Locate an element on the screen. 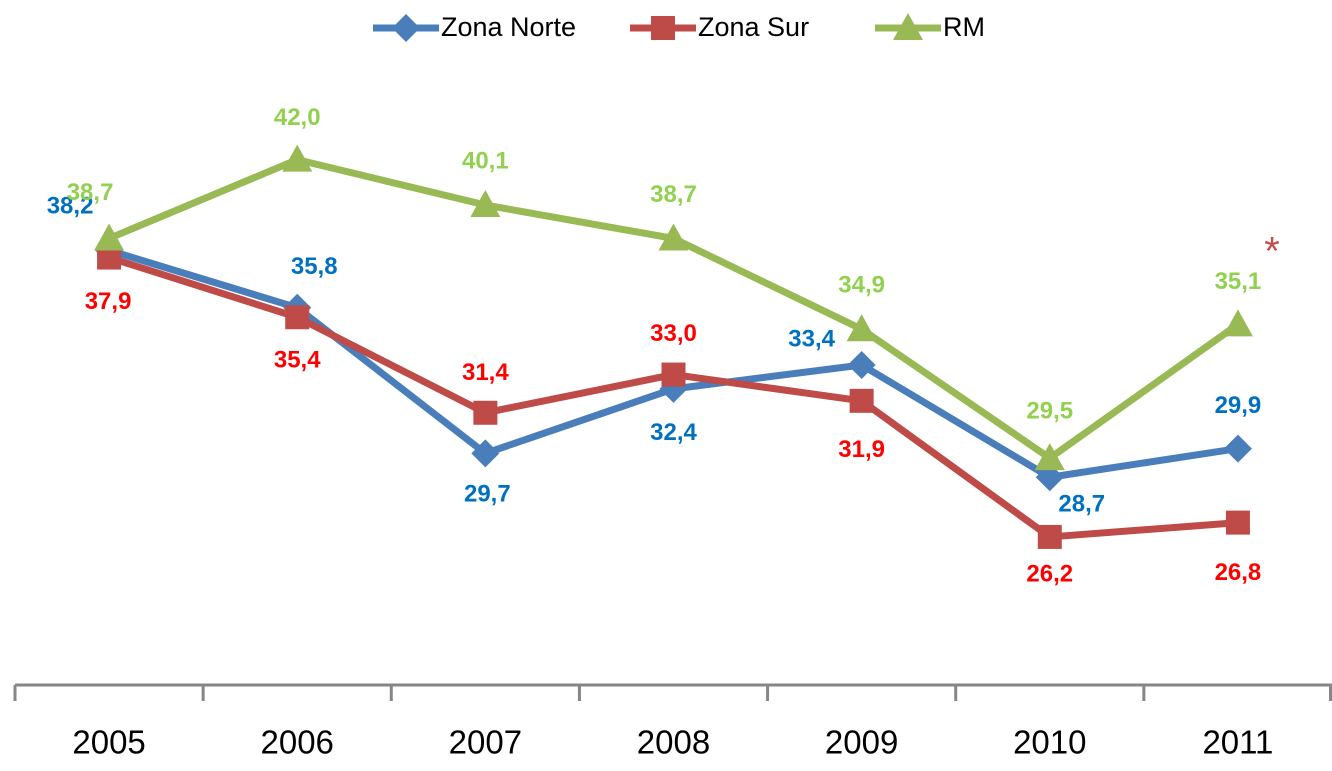 The image size is (1332, 771). data-label: 28,7 is located at coordinates (1081, 504).